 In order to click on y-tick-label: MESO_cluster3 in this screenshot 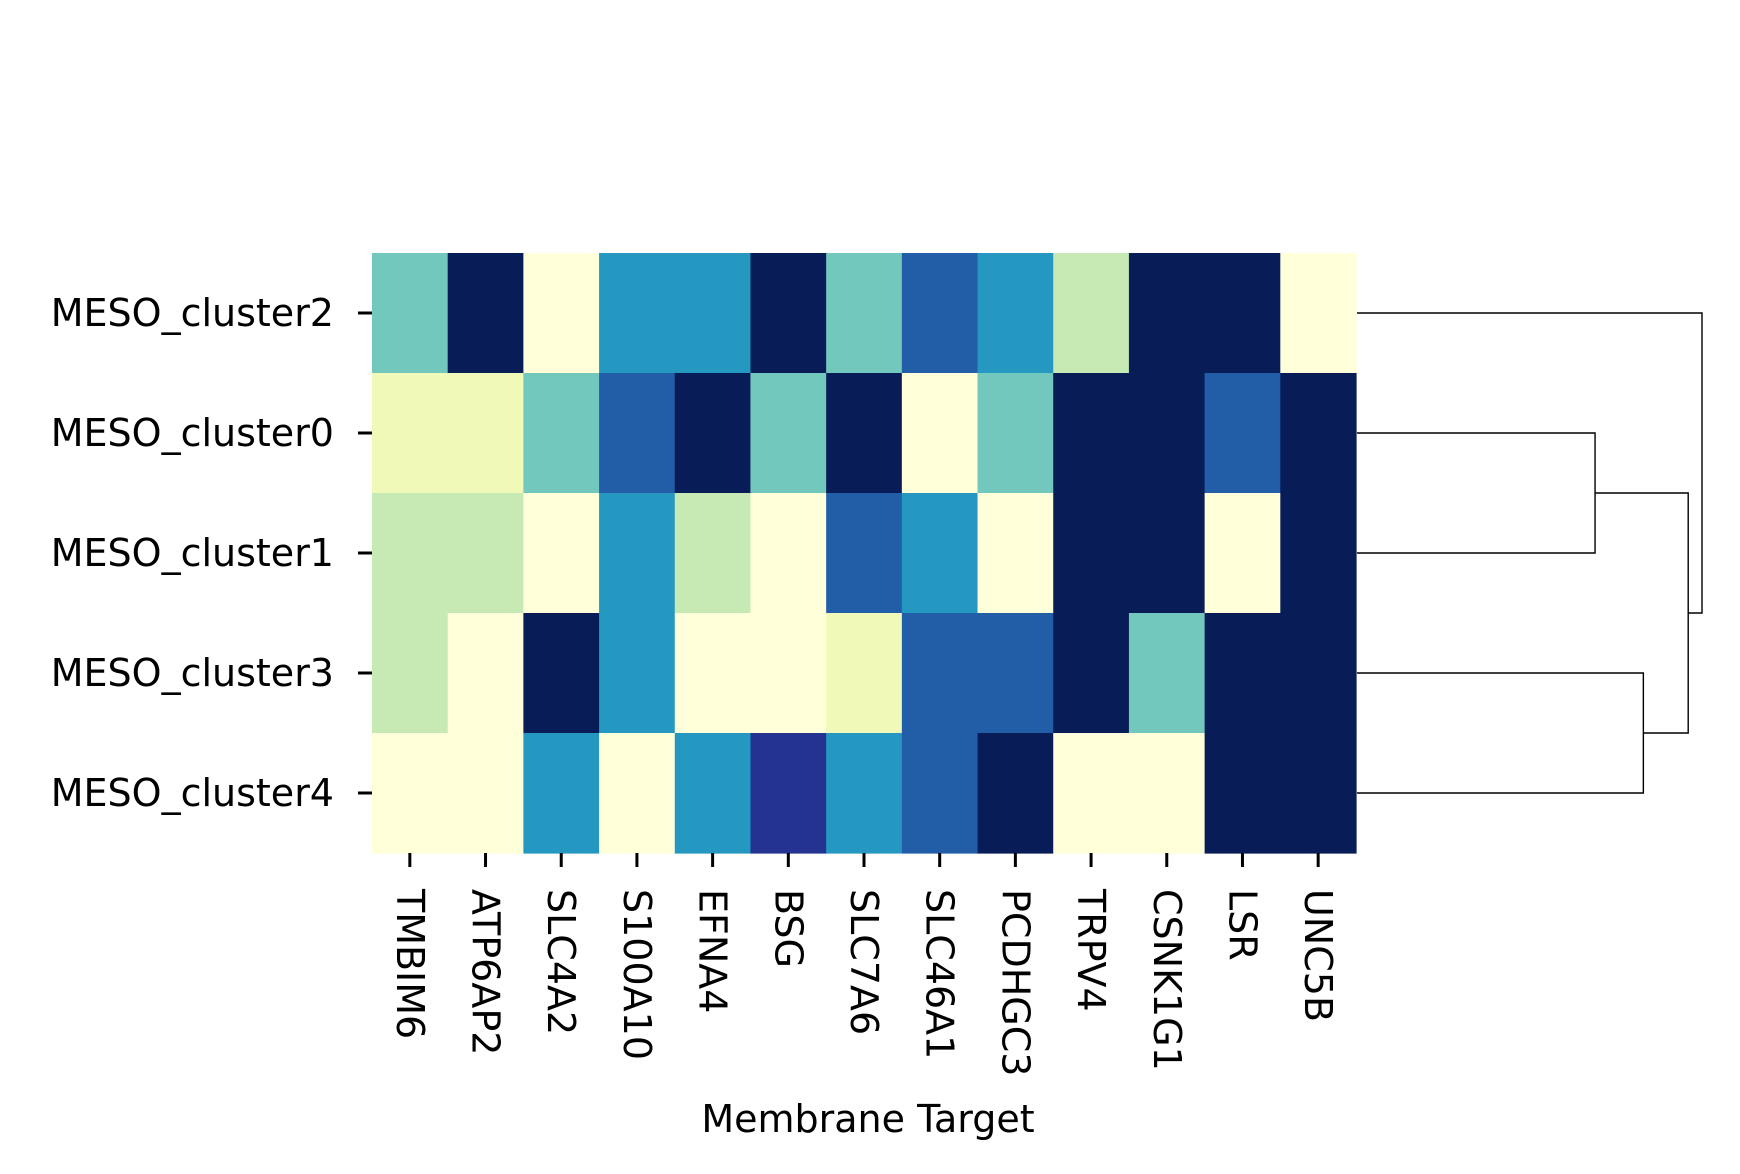, I will do `click(192, 673)`.